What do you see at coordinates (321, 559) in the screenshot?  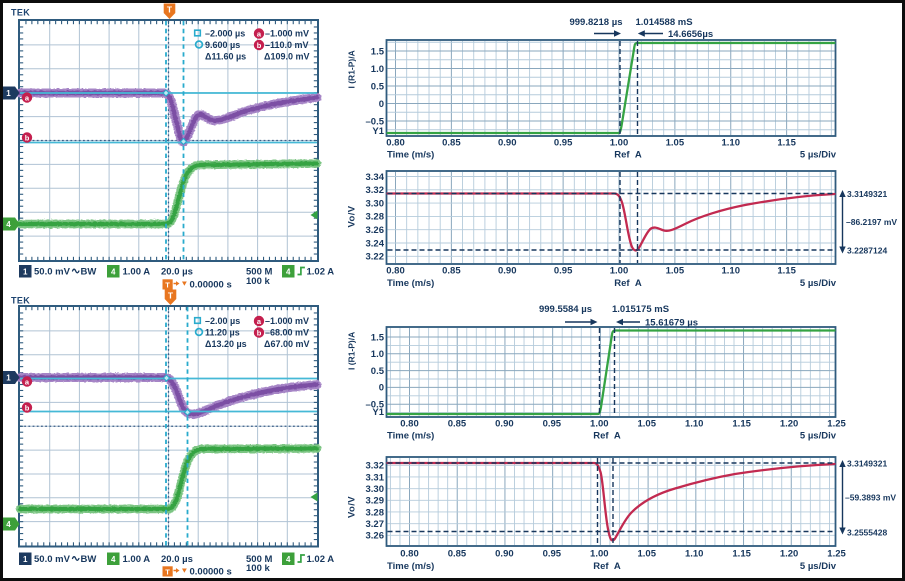 I see `svg-text: 1.02 A` at bounding box center [321, 559].